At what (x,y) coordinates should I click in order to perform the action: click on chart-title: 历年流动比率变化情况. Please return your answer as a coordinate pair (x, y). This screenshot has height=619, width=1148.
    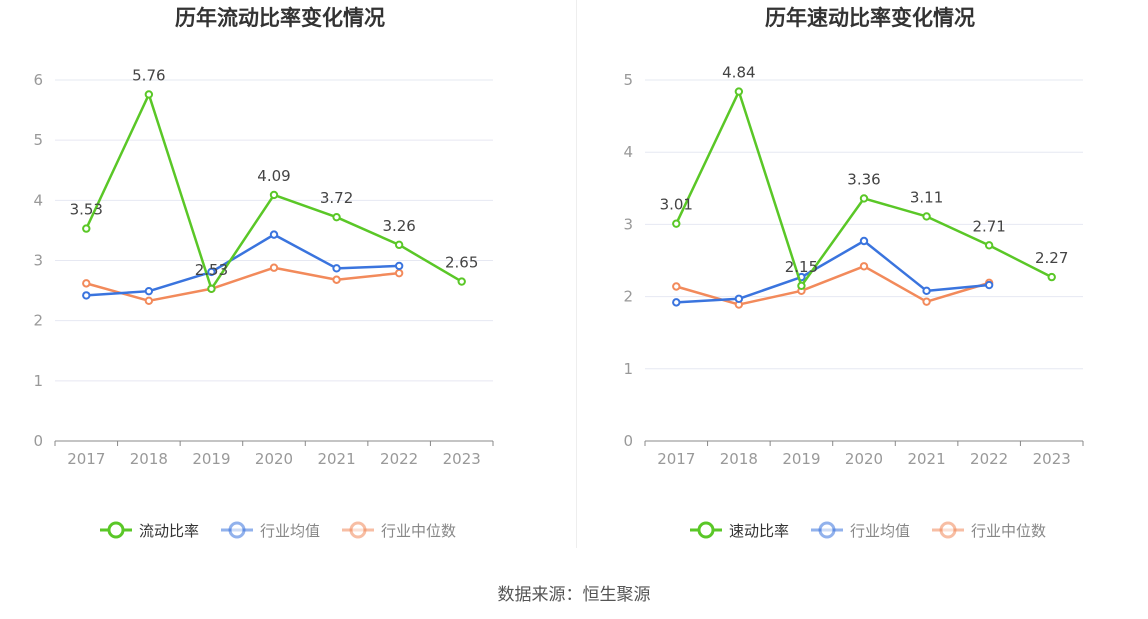
    Looking at the image, I should click on (280, 18).